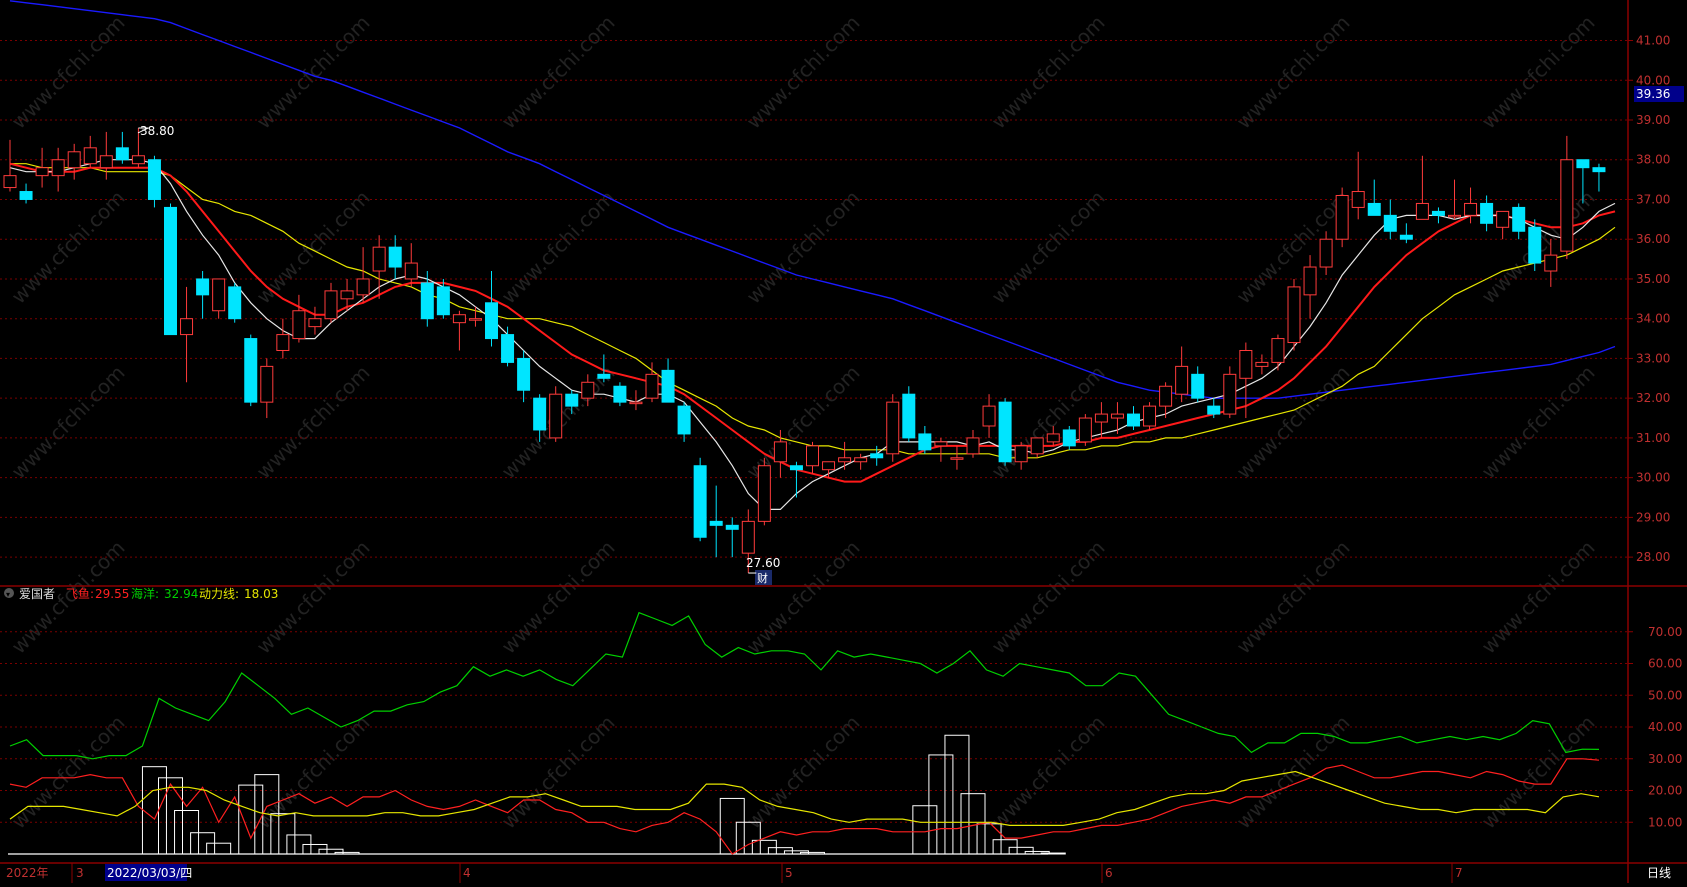 The width and height of the screenshot is (1687, 887). What do you see at coordinates (143, 130) in the screenshot?
I see `high-marker-arrow` at bounding box center [143, 130].